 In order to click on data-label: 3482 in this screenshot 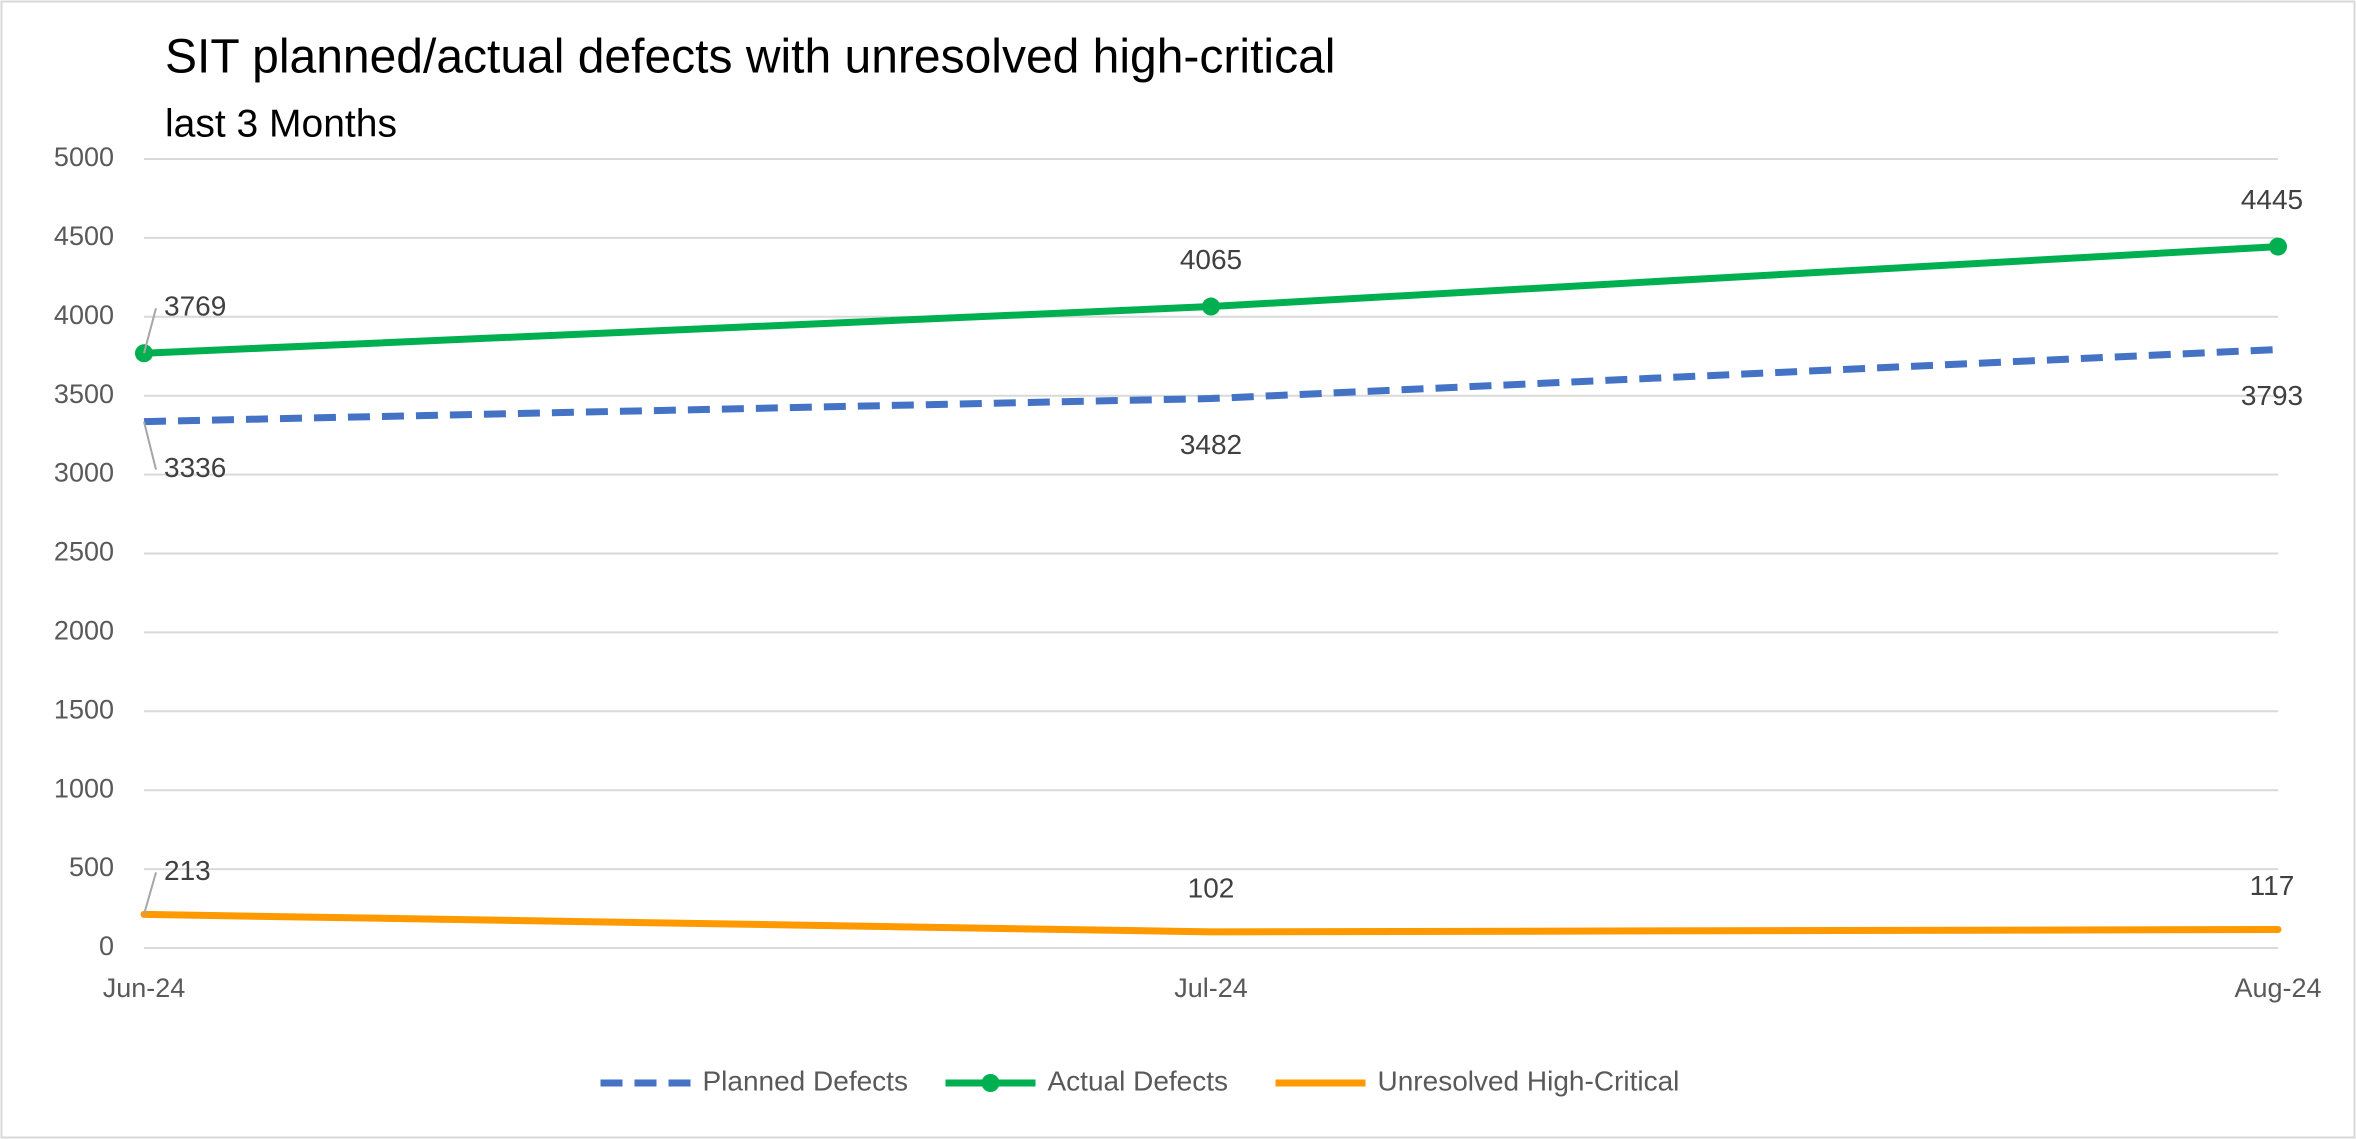, I will do `click(1211, 444)`.